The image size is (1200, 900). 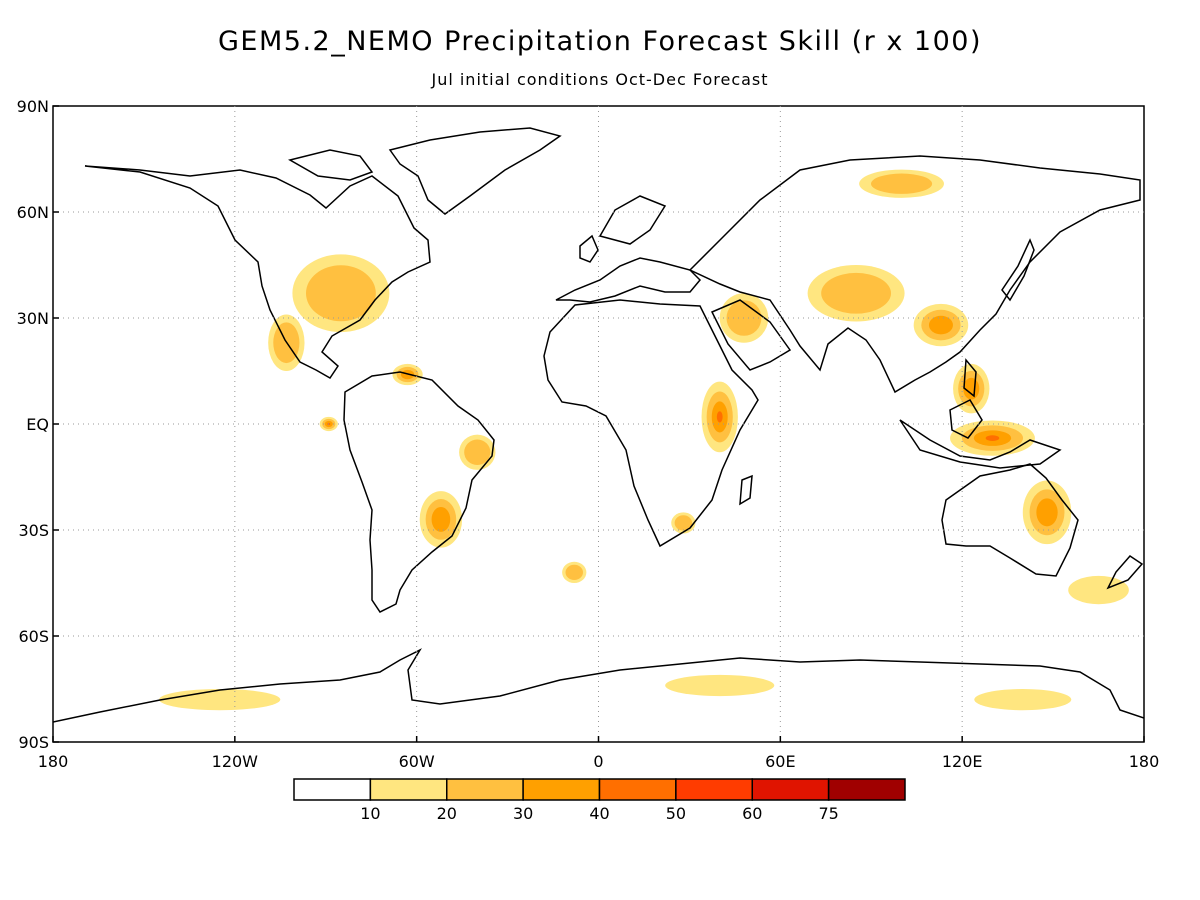 I want to click on colorbar-label: 20, so click(x=447, y=813).